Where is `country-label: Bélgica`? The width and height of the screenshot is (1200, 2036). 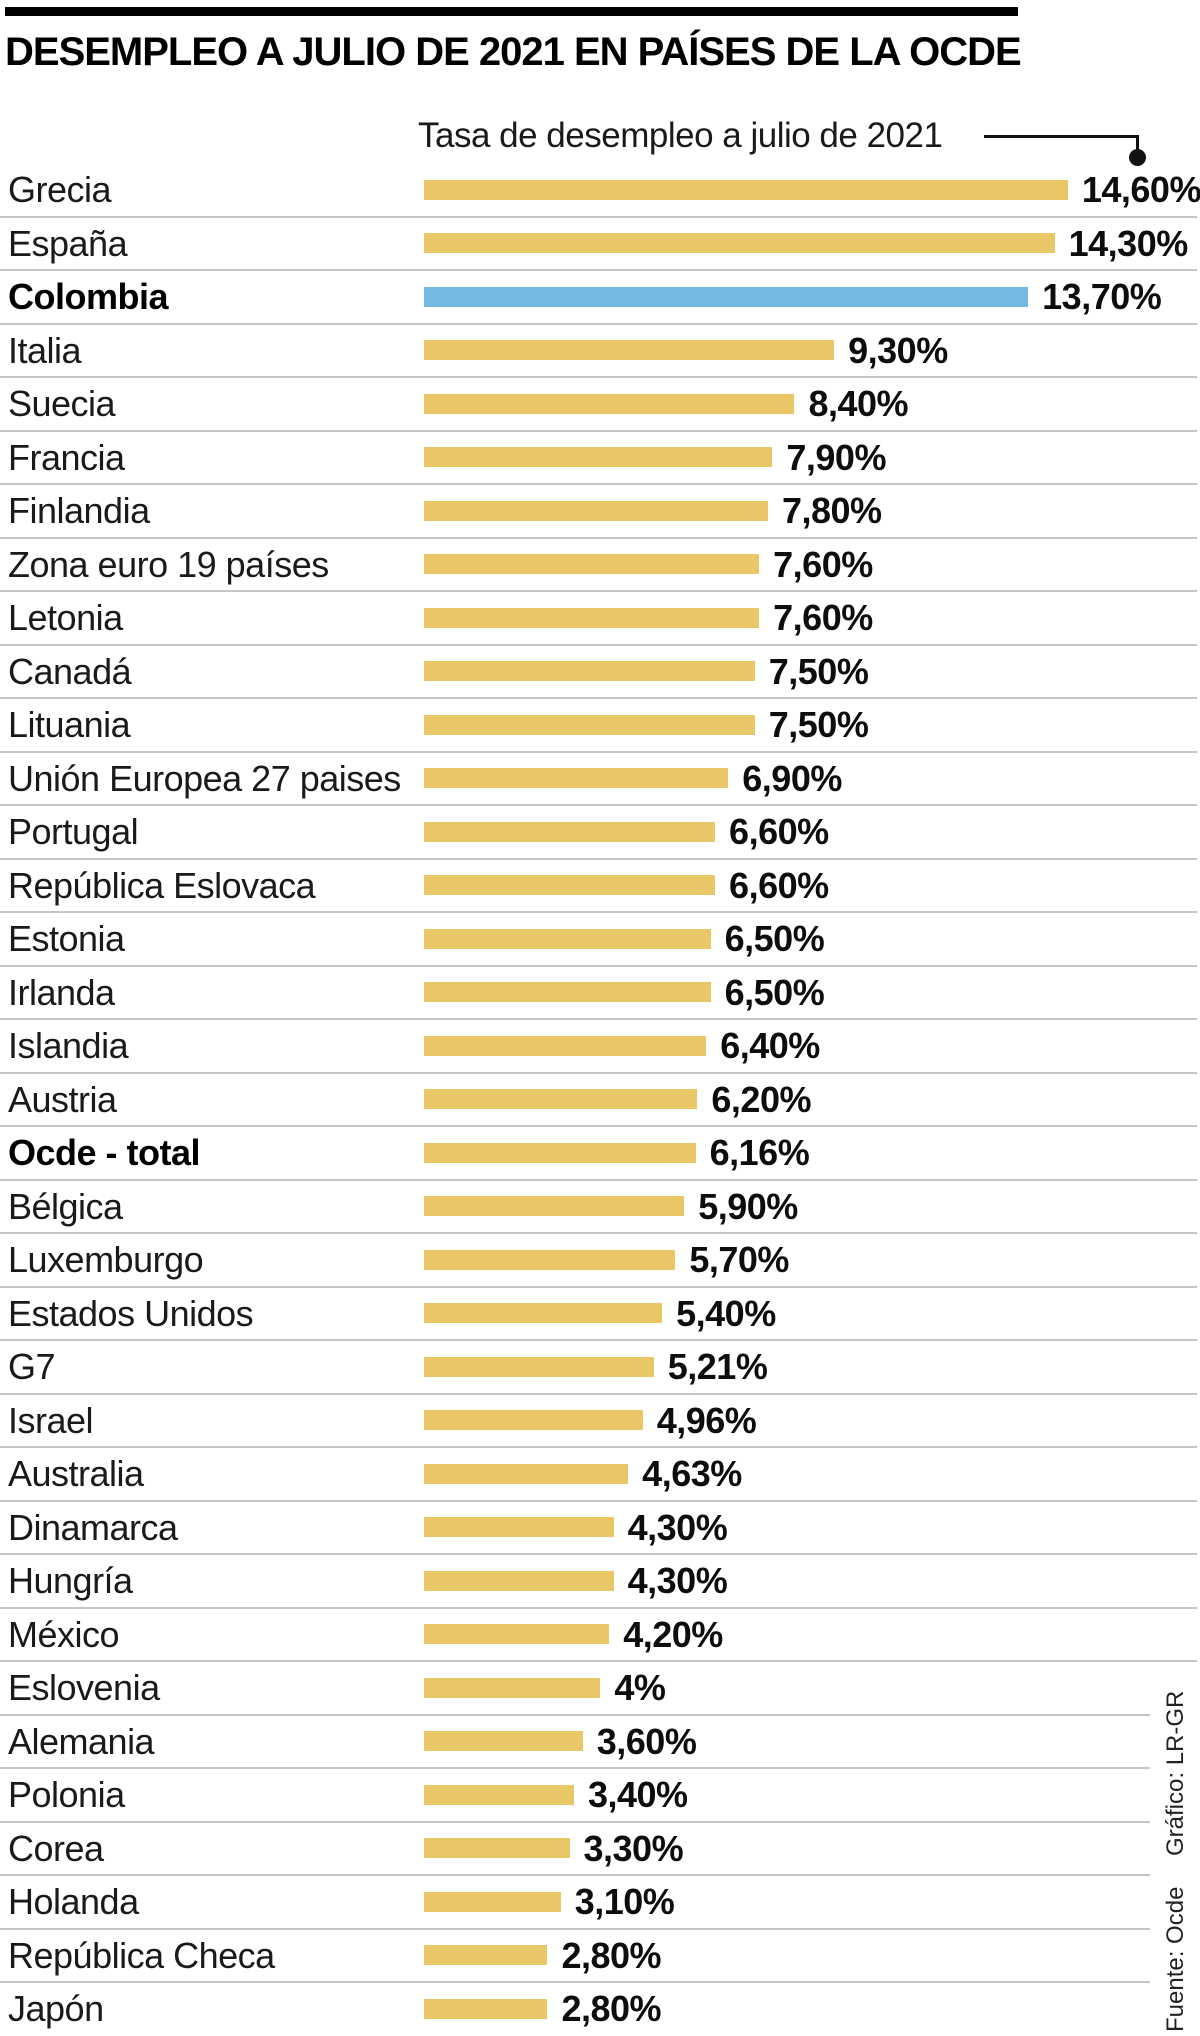 country-label: Bélgica is located at coordinates (65, 1206).